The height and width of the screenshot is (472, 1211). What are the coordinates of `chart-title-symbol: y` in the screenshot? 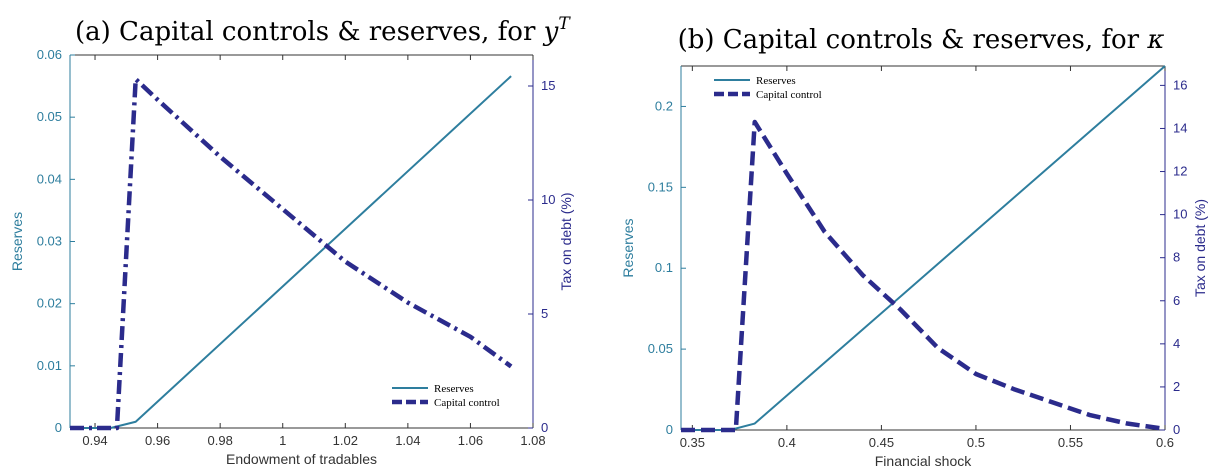 It's located at (551, 32).